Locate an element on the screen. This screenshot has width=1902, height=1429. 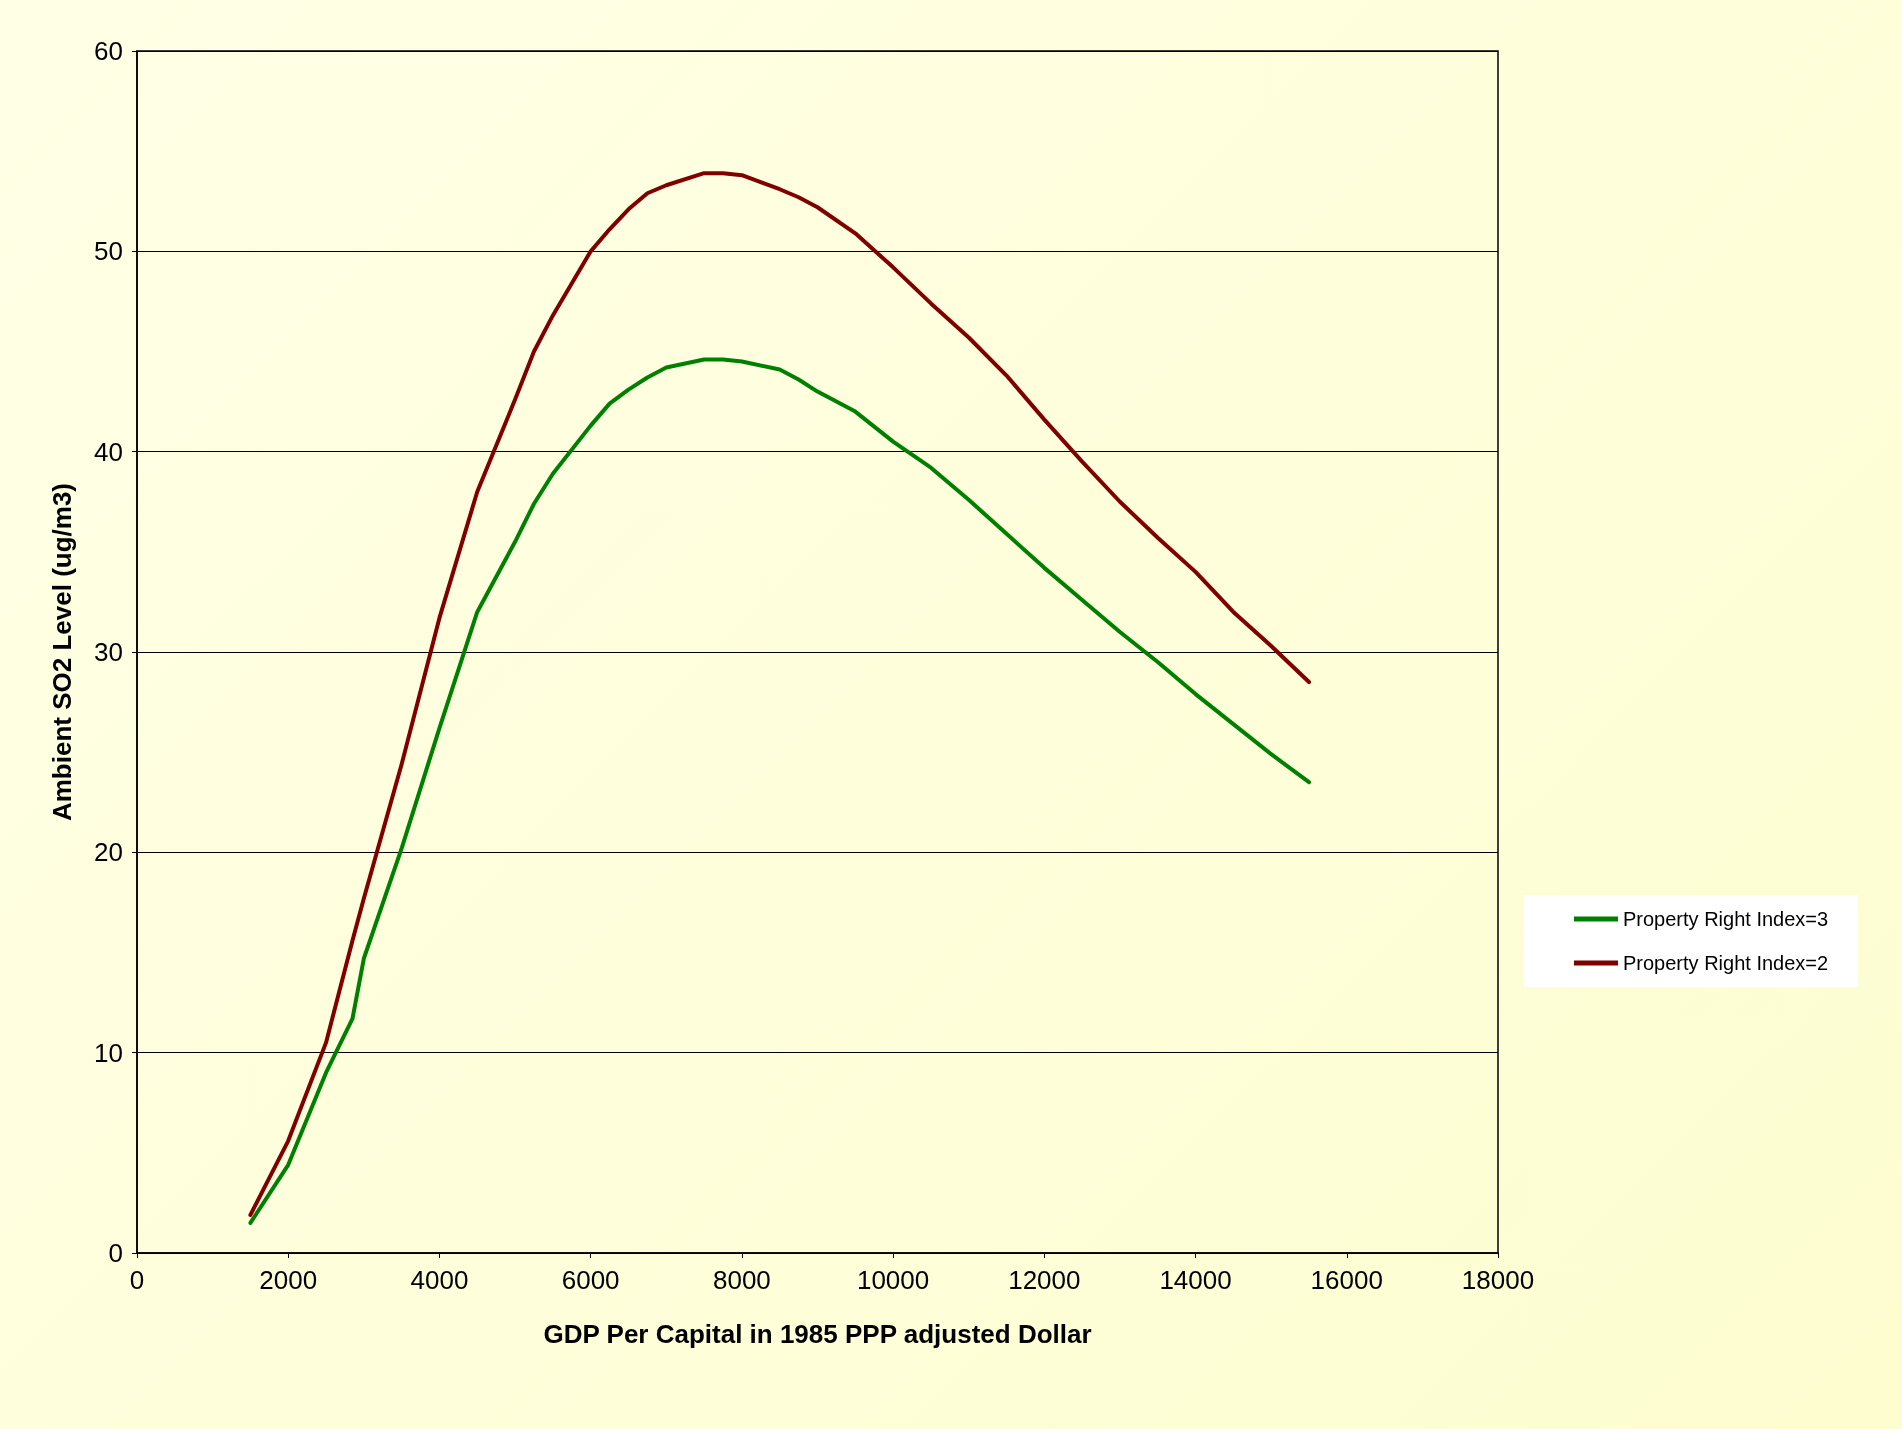
x-tick-label: 2000 is located at coordinates (288, 1280).